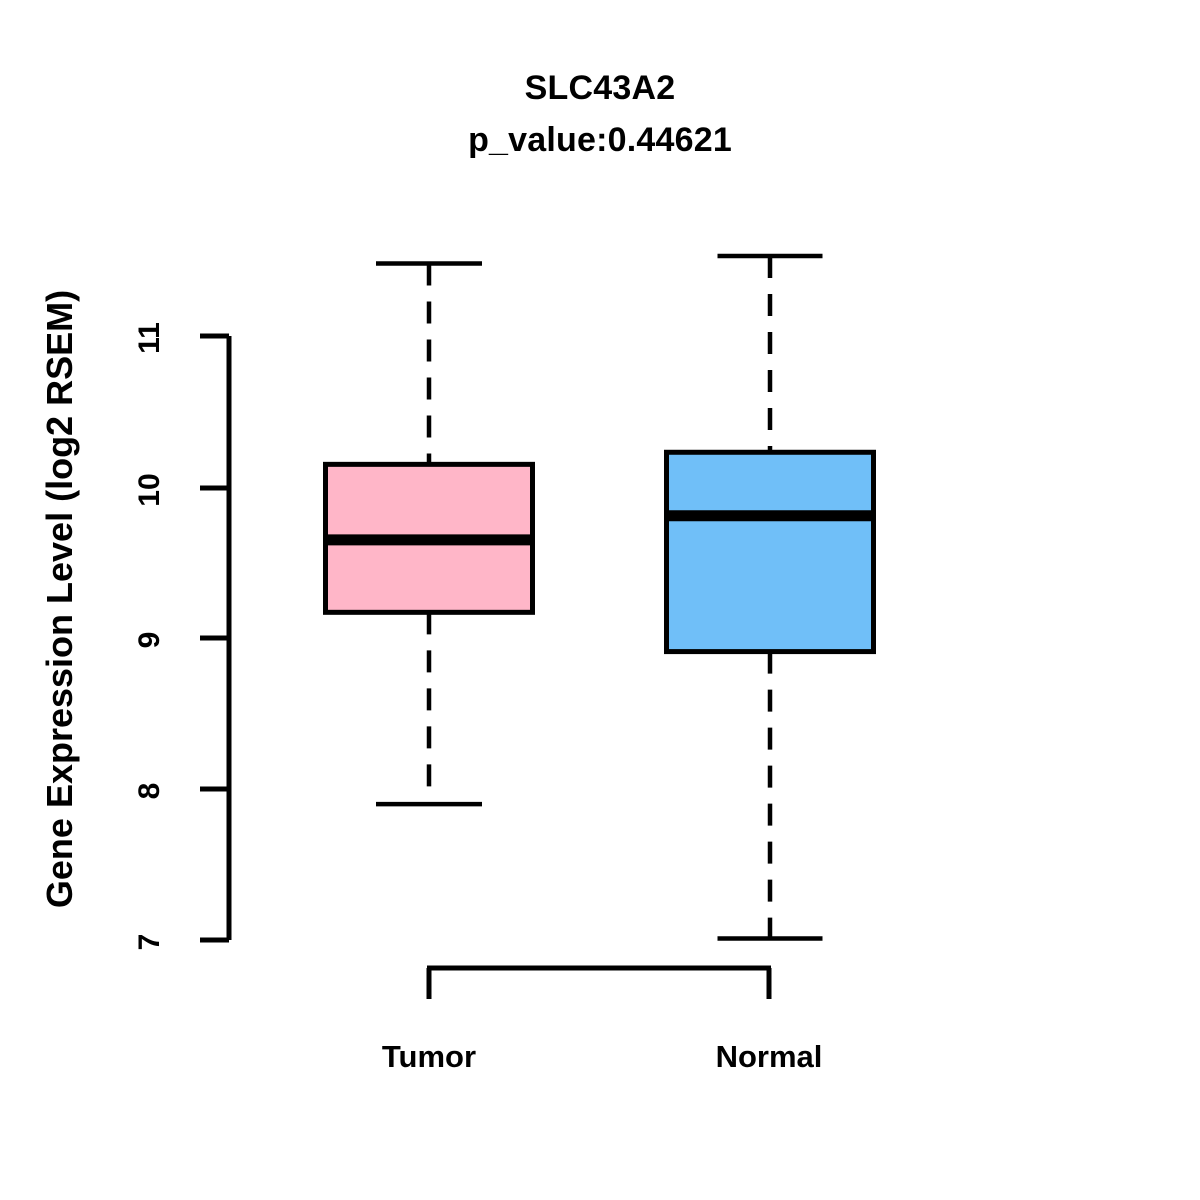  What do you see at coordinates (149, 942) in the screenshot?
I see `y-tick-label-7: 7` at bounding box center [149, 942].